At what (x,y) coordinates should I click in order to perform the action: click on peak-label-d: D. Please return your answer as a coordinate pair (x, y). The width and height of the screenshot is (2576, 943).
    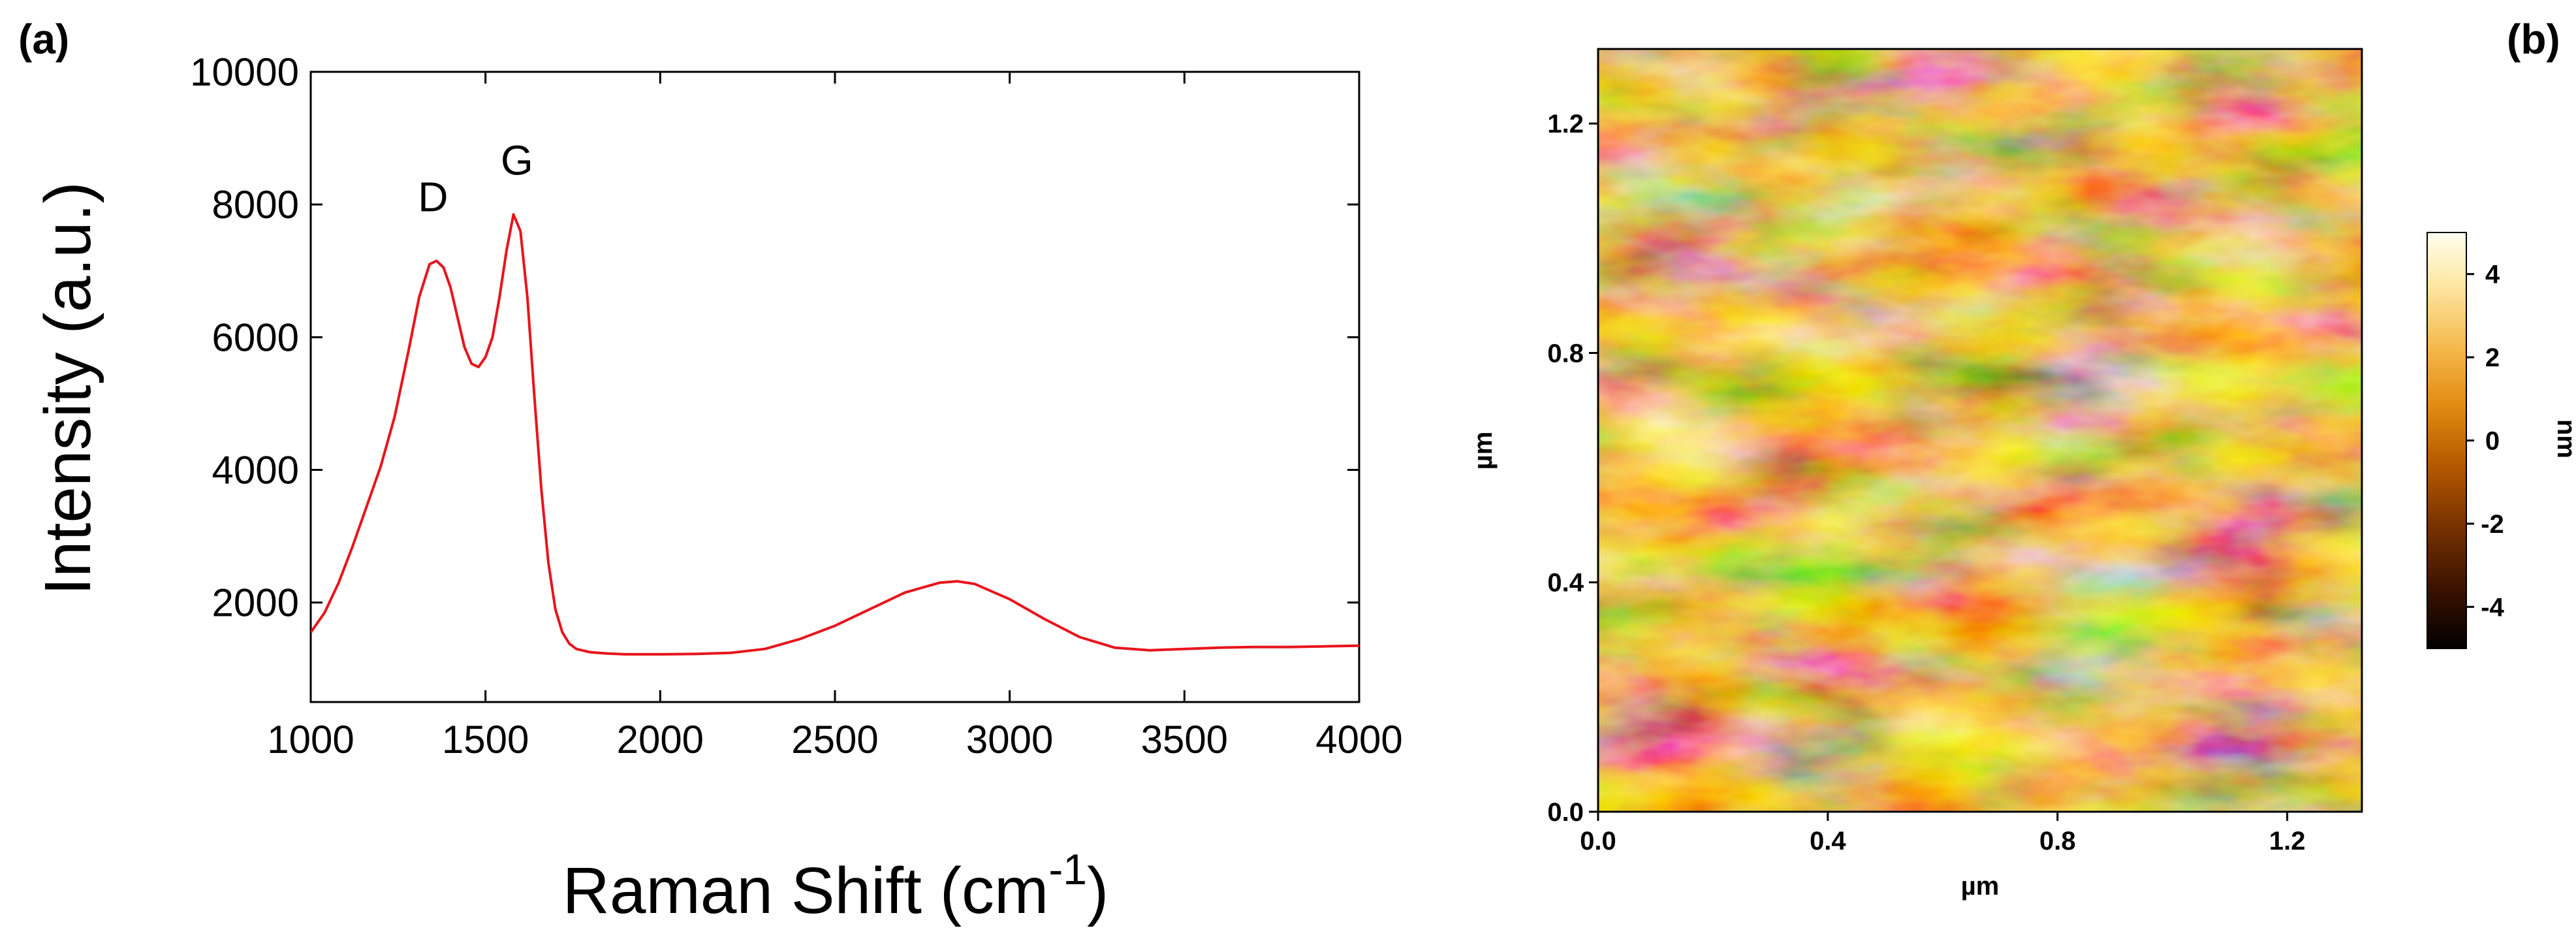
    Looking at the image, I should click on (433, 197).